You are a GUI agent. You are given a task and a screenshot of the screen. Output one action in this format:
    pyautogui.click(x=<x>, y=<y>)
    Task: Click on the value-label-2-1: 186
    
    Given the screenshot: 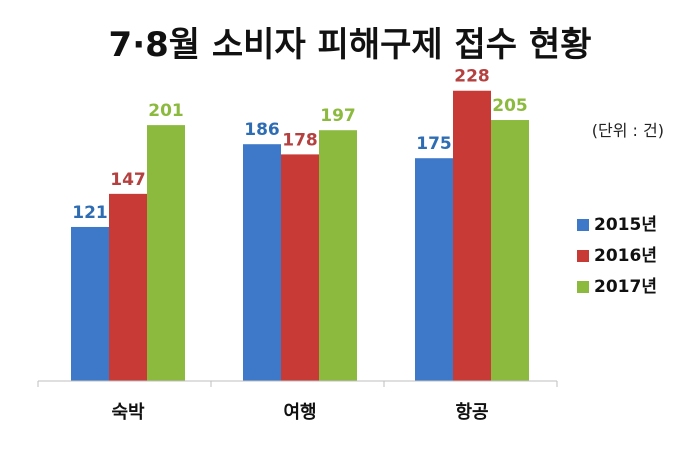 What is the action you would take?
    pyautogui.click(x=262, y=130)
    